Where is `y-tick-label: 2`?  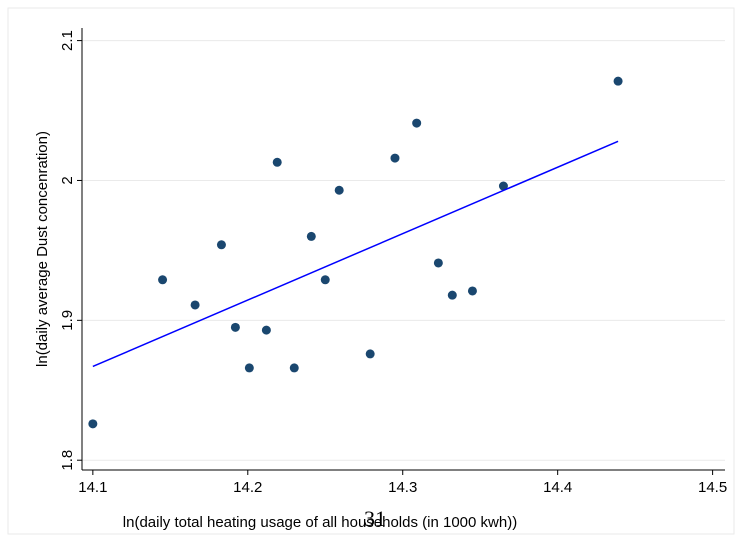
y-tick-label: 2 is located at coordinates (67, 180).